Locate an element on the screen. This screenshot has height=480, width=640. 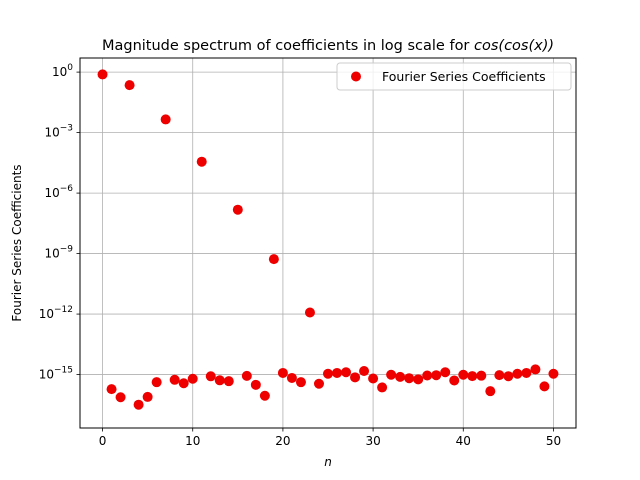
x-tick-label: 40 is located at coordinates (463, 441).